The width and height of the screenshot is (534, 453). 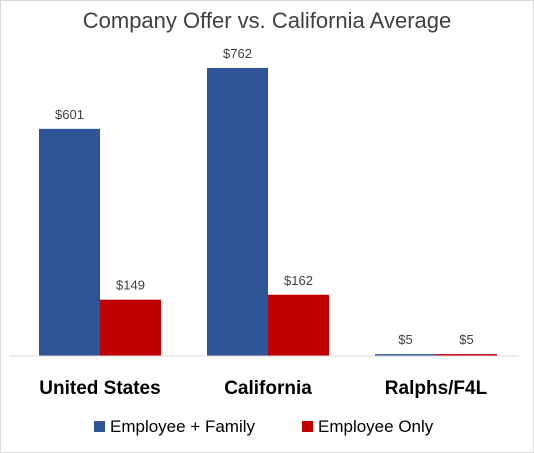 I want to click on category-label: California, so click(x=268, y=388).